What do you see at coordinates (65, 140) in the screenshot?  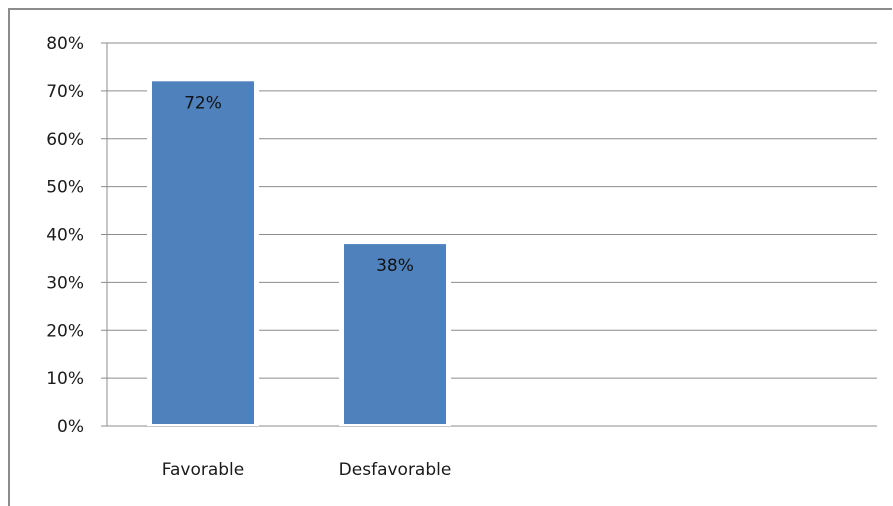 I see `y-tick-label: 60%` at bounding box center [65, 140].